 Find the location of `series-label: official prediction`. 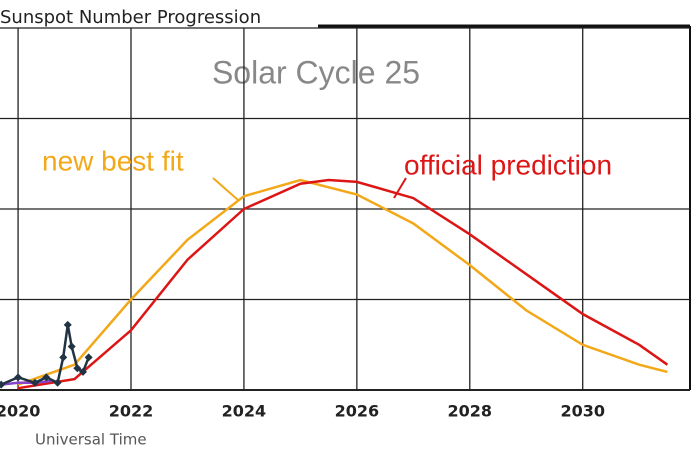

series-label: official prediction is located at coordinates (508, 164).